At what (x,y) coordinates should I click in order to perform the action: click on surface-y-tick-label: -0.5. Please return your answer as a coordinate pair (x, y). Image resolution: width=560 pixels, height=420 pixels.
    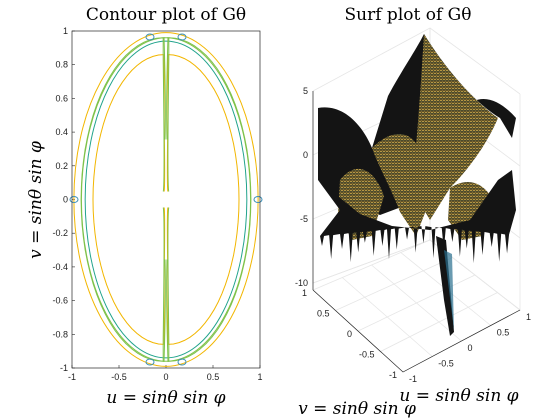
    Looking at the image, I should click on (367, 355).